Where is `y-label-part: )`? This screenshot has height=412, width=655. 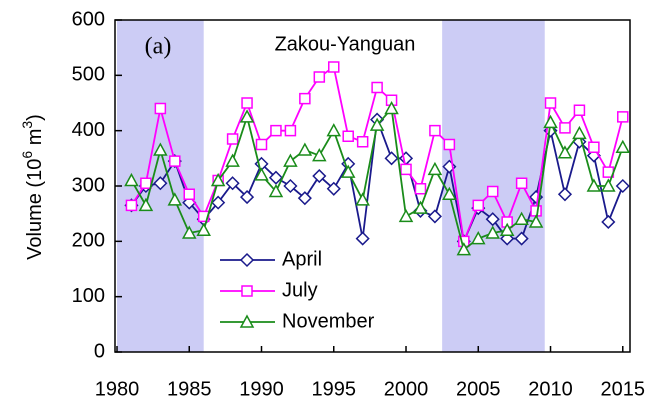 y-label-part: ) is located at coordinates (35, 117).